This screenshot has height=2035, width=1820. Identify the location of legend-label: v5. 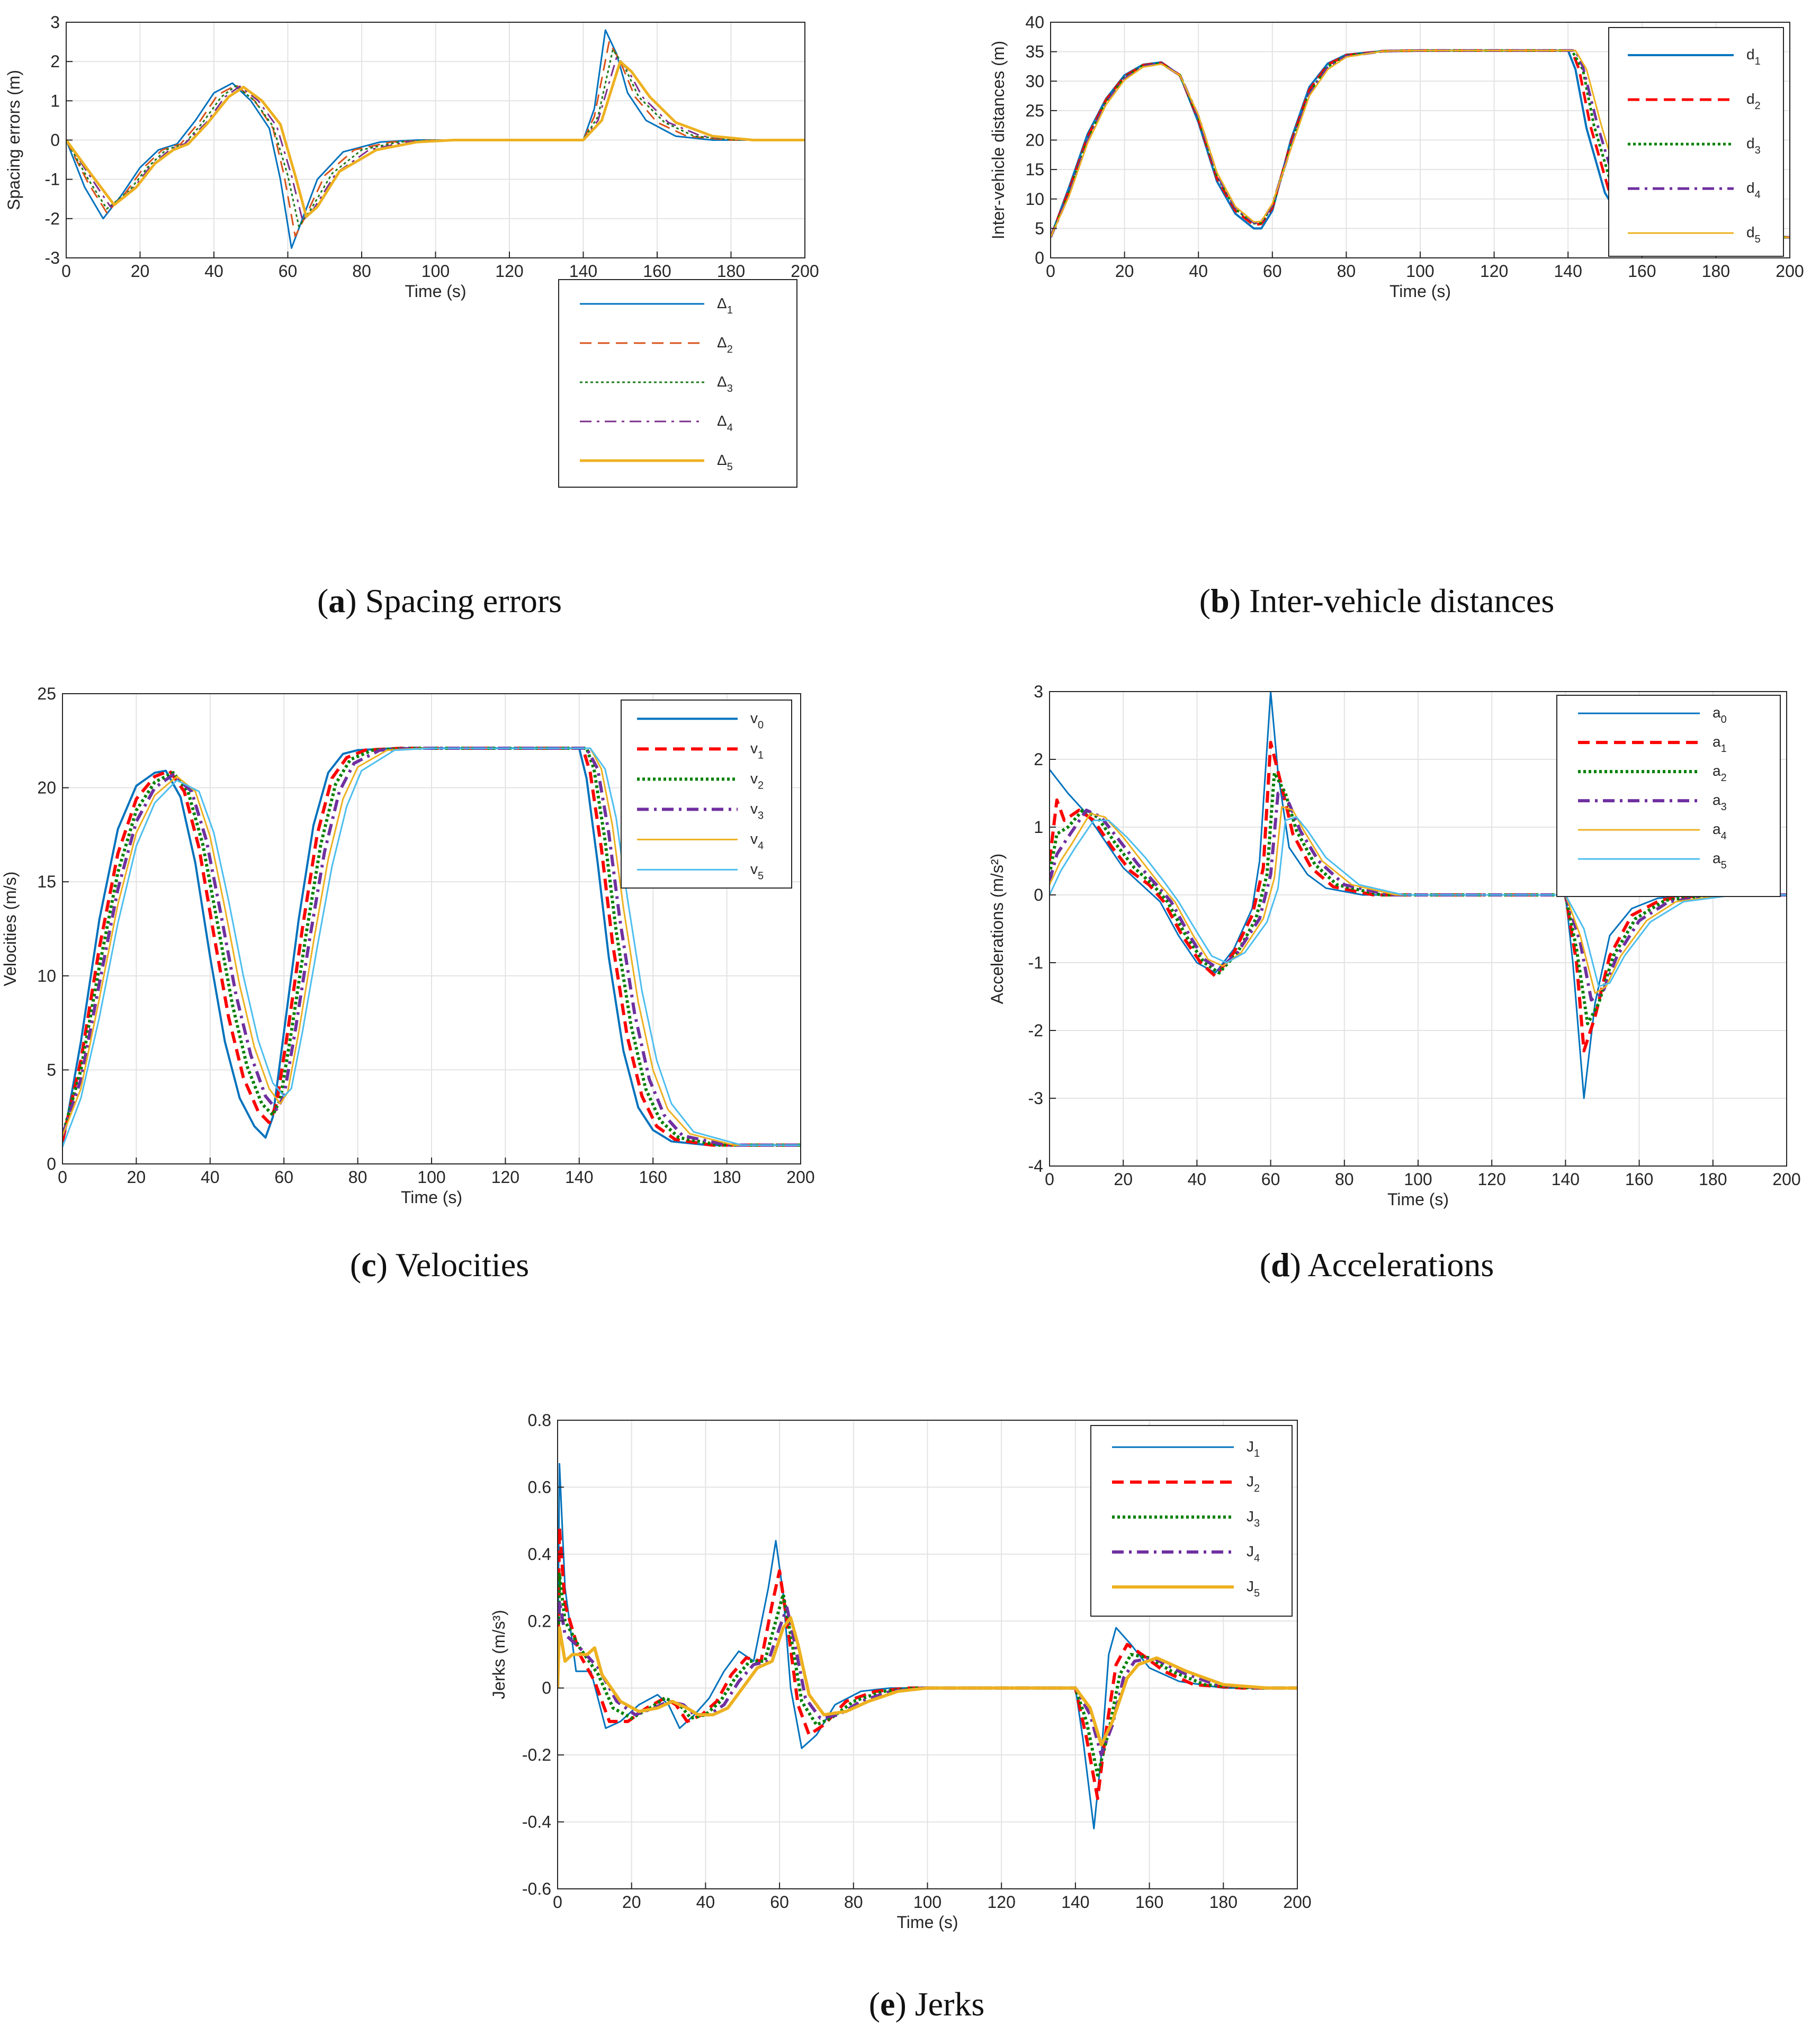
(757, 871).